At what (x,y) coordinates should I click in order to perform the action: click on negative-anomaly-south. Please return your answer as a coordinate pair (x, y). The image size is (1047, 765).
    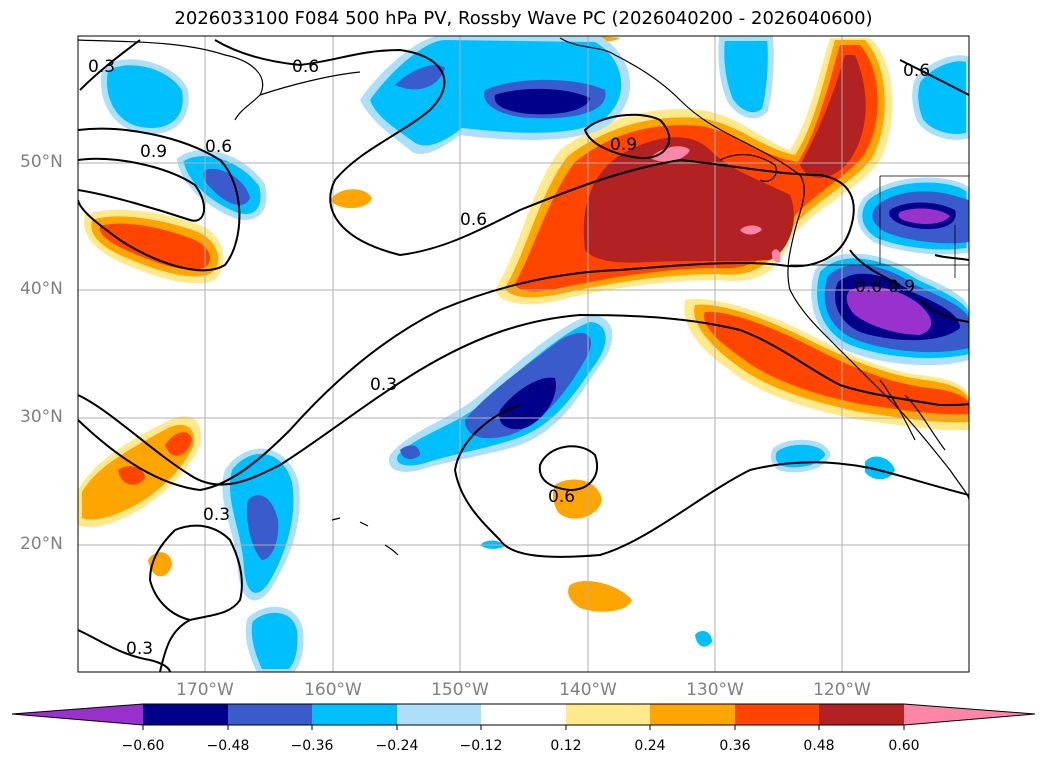
    Looking at the image, I should click on (274, 639).